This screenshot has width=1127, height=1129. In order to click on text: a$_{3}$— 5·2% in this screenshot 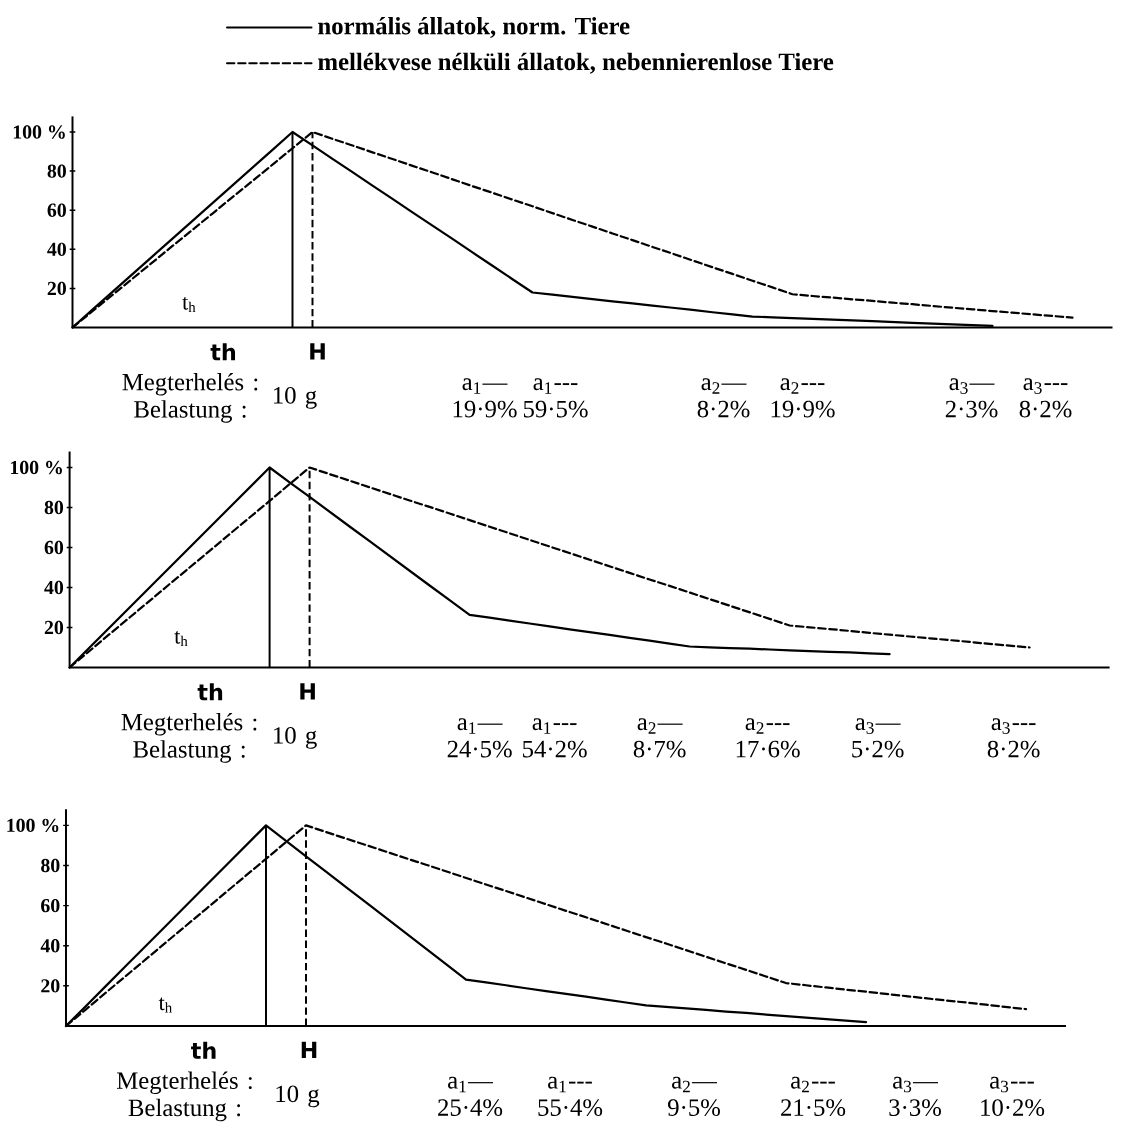, I will do `click(878, 738)`.